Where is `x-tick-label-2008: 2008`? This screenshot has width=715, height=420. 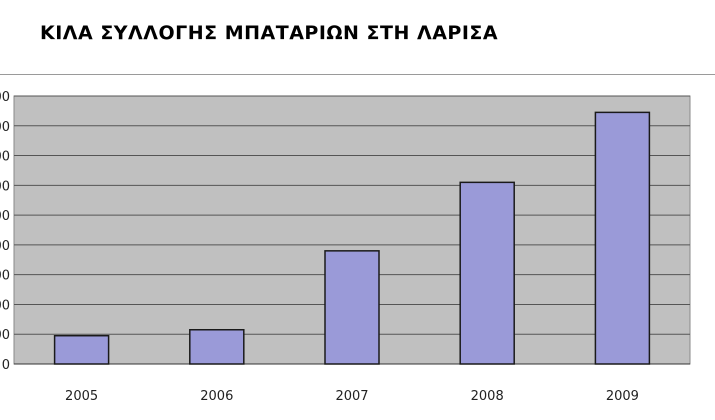 x-tick-label-2008: 2008 is located at coordinates (487, 396).